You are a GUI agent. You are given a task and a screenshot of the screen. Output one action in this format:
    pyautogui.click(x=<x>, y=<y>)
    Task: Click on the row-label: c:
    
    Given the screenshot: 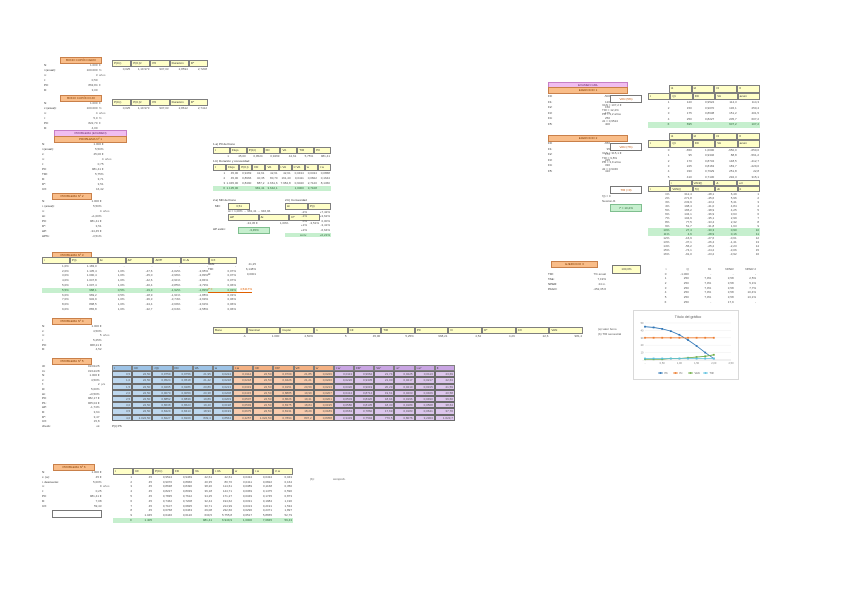 What is the action you would take?
    pyautogui.click(x=43, y=154)
    